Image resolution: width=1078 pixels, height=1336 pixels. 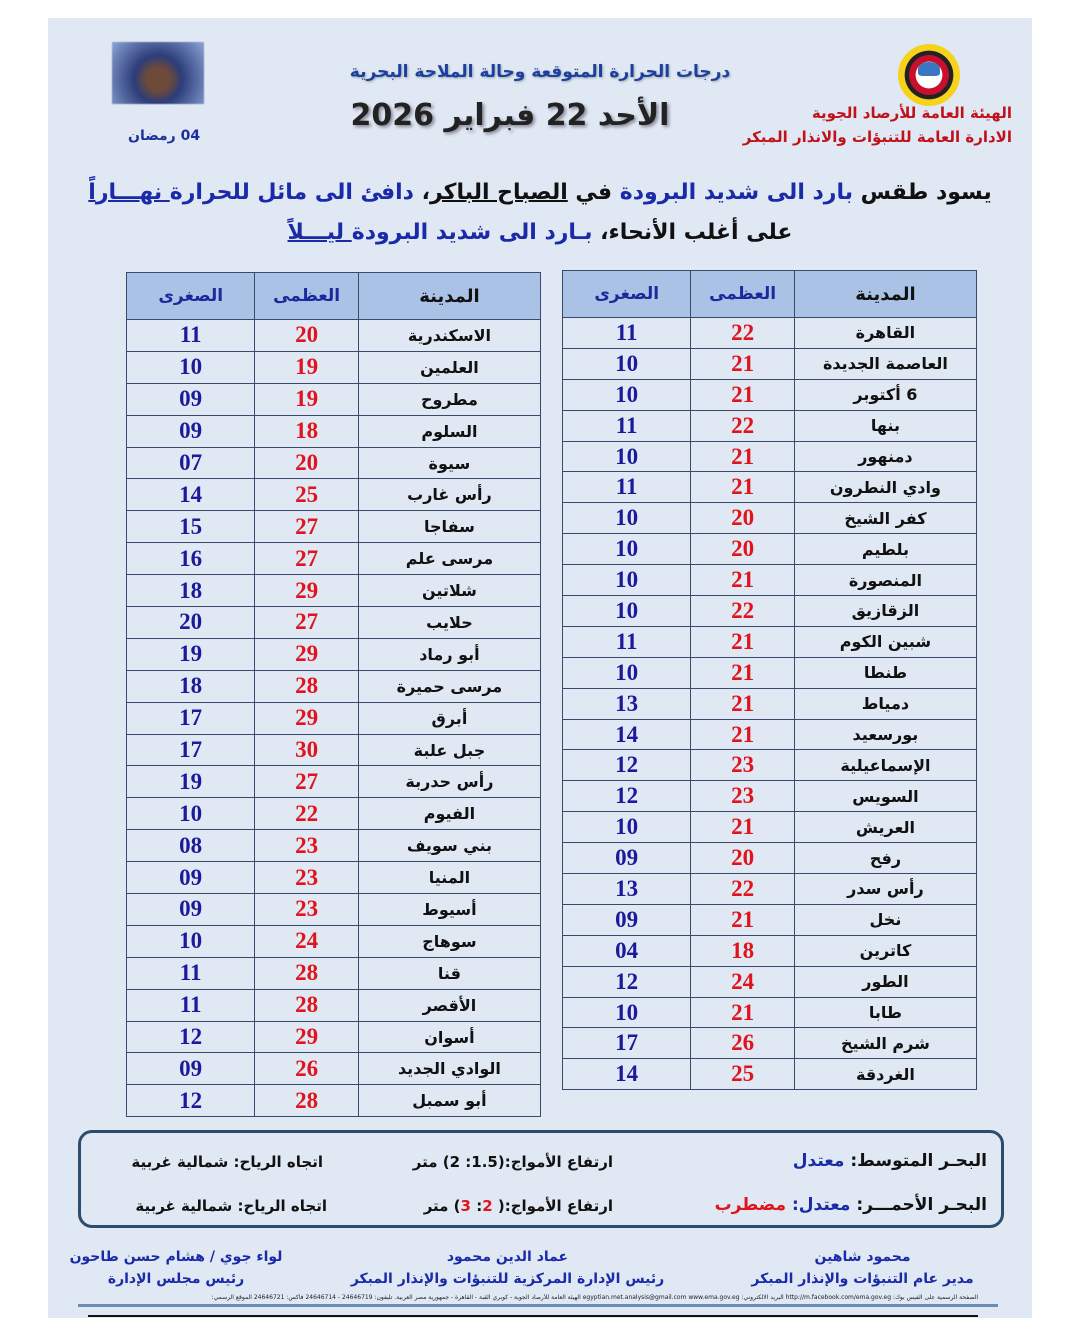 I want to click on table-row: السويس 23 12, so click(x=769, y=796).